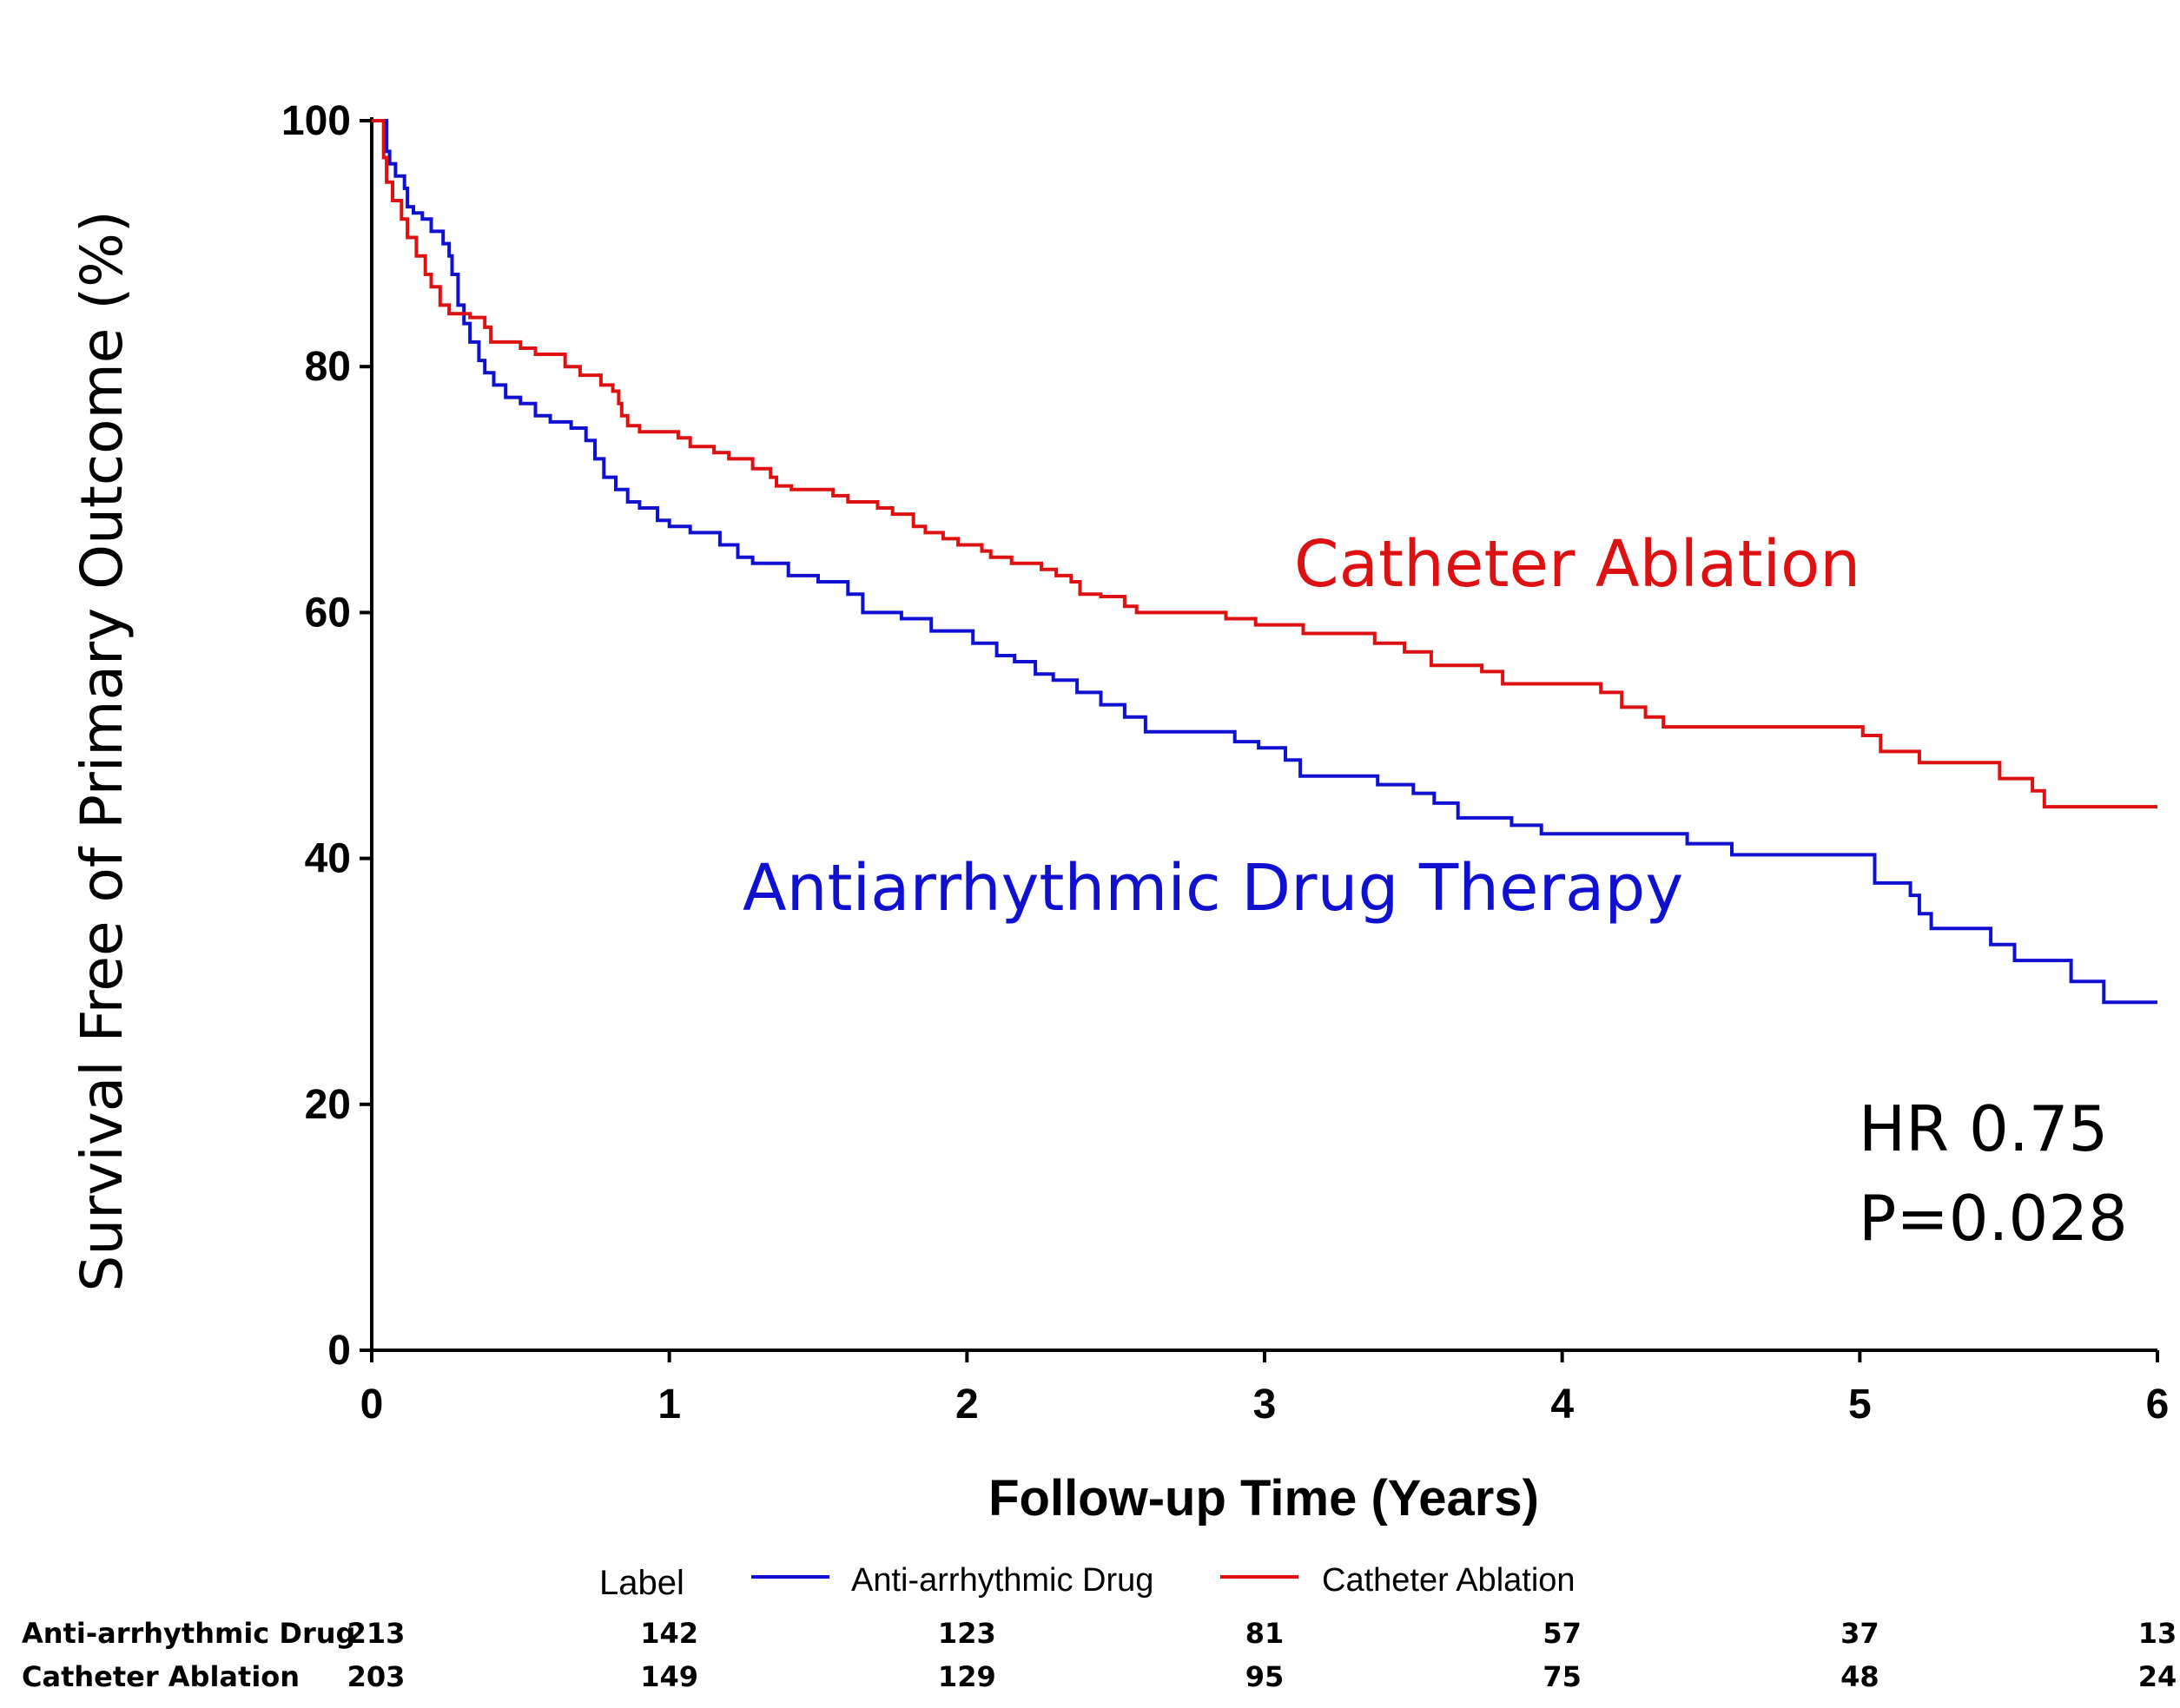 The width and height of the screenshot is (2180, 1708). What do you see at coordinates (2157, 1633) in the screenshot?
I see `risk-value-anti-arrhythmic-drug-t6: 13` at bounding box center [2157, 1633].